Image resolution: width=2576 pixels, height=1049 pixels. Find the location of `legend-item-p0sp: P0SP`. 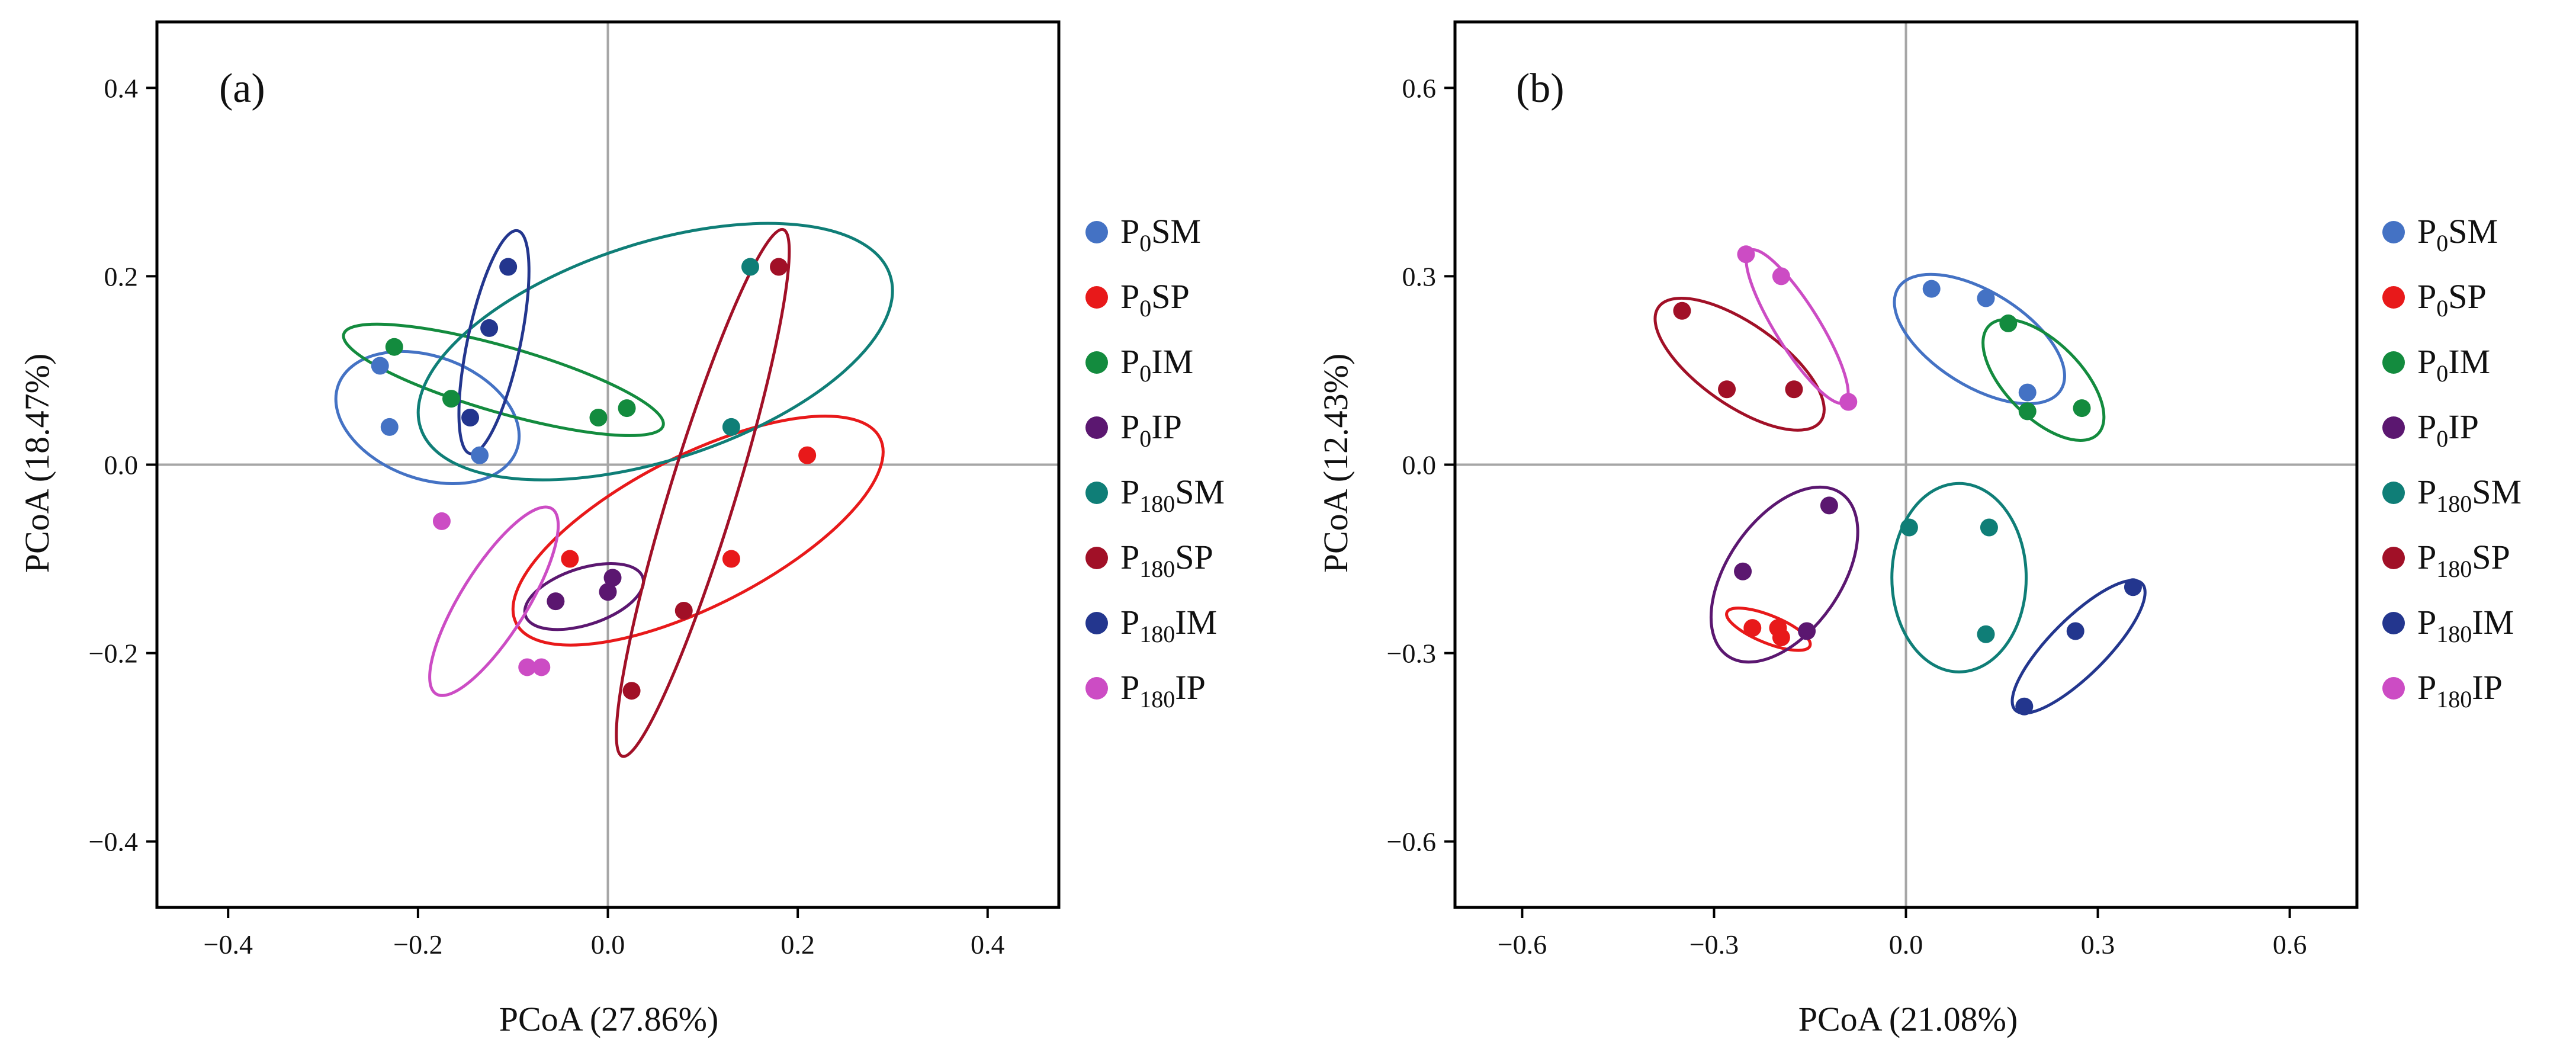

legend-item-p0sp: P0SP is located at coordinates (2434, 300).